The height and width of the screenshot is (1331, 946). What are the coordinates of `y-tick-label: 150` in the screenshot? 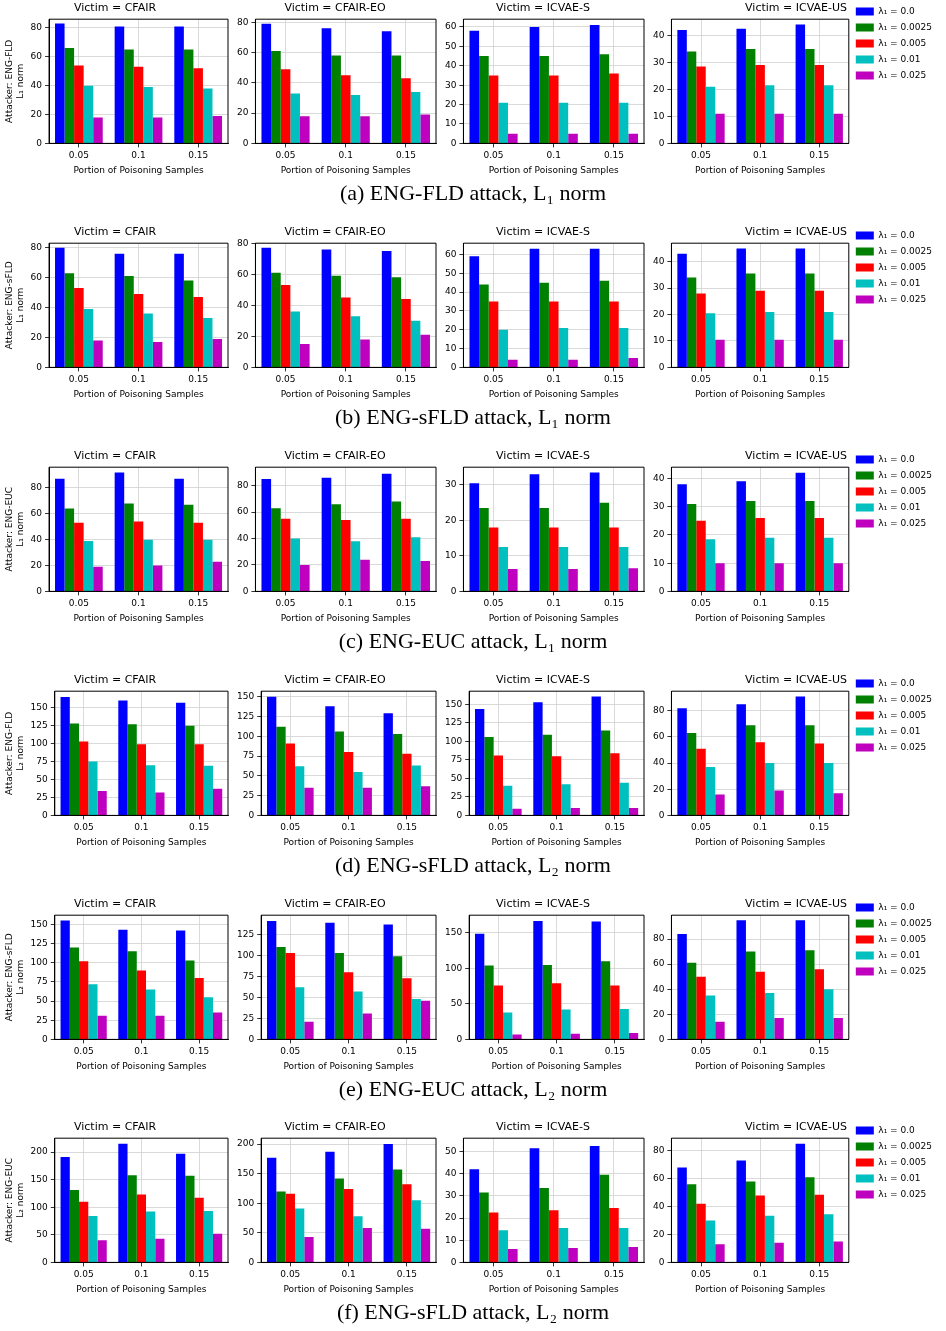 It's located at (39, 923).